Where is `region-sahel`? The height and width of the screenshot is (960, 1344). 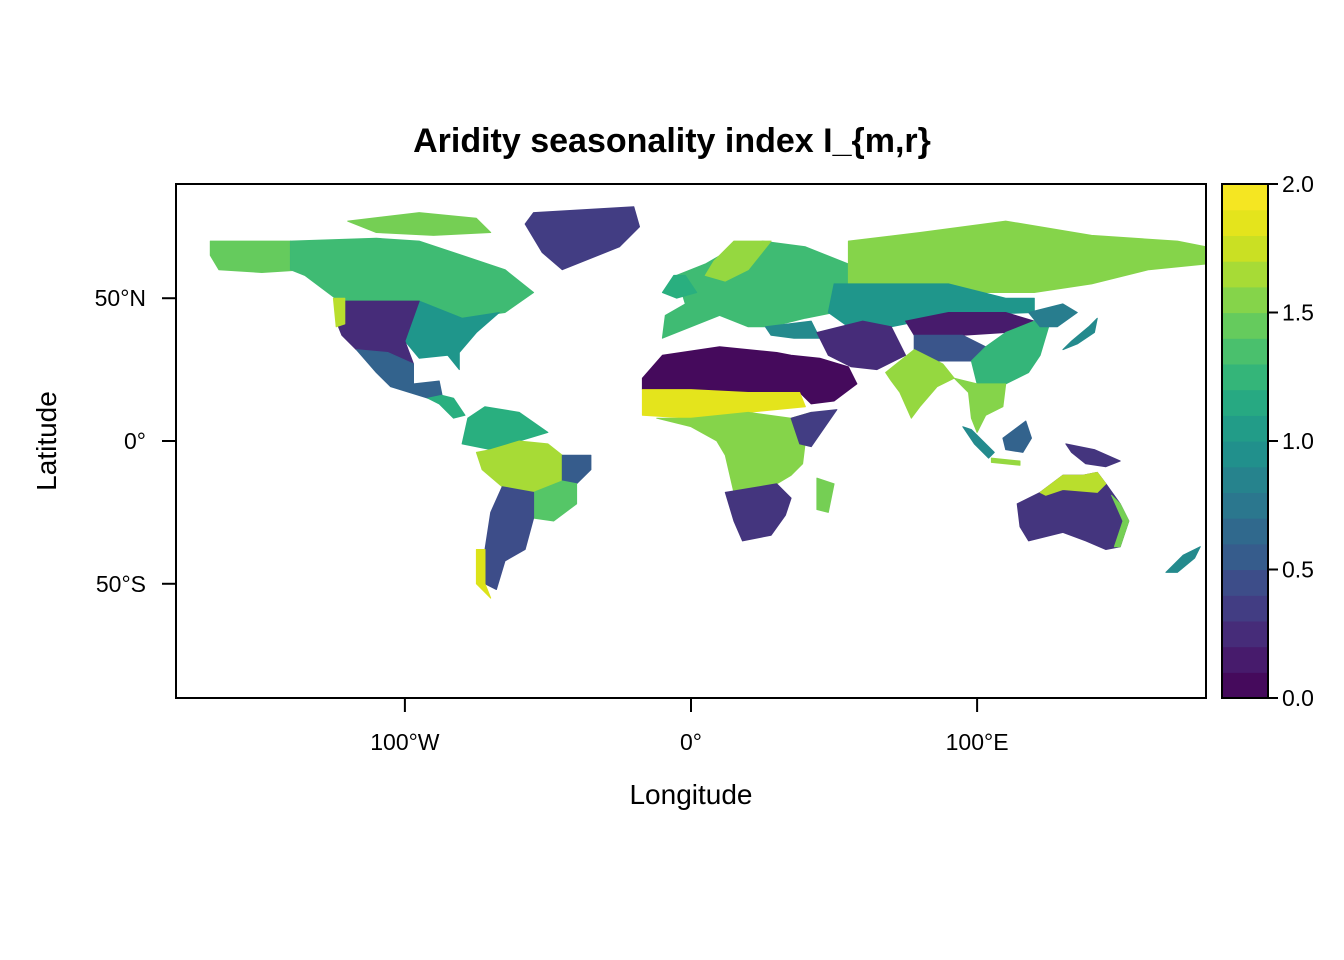 region-sahel is located at coordinates (723, 404).